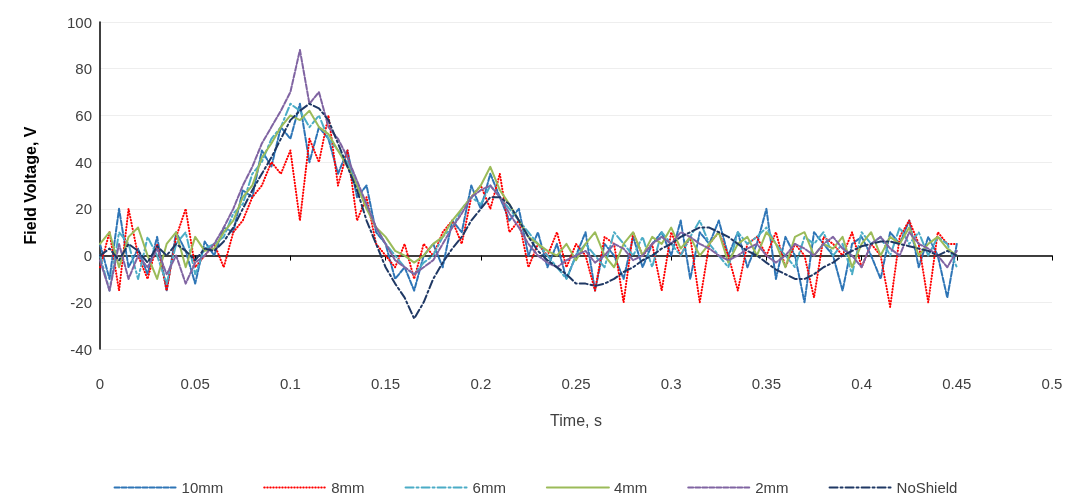 Image resolution: width=1071 pixels, height=502 pixels. What do you see at coordinates (957, 383) in the screenshot?
I see `x-tick-label: 0.45` at bounding box center [957, 383].